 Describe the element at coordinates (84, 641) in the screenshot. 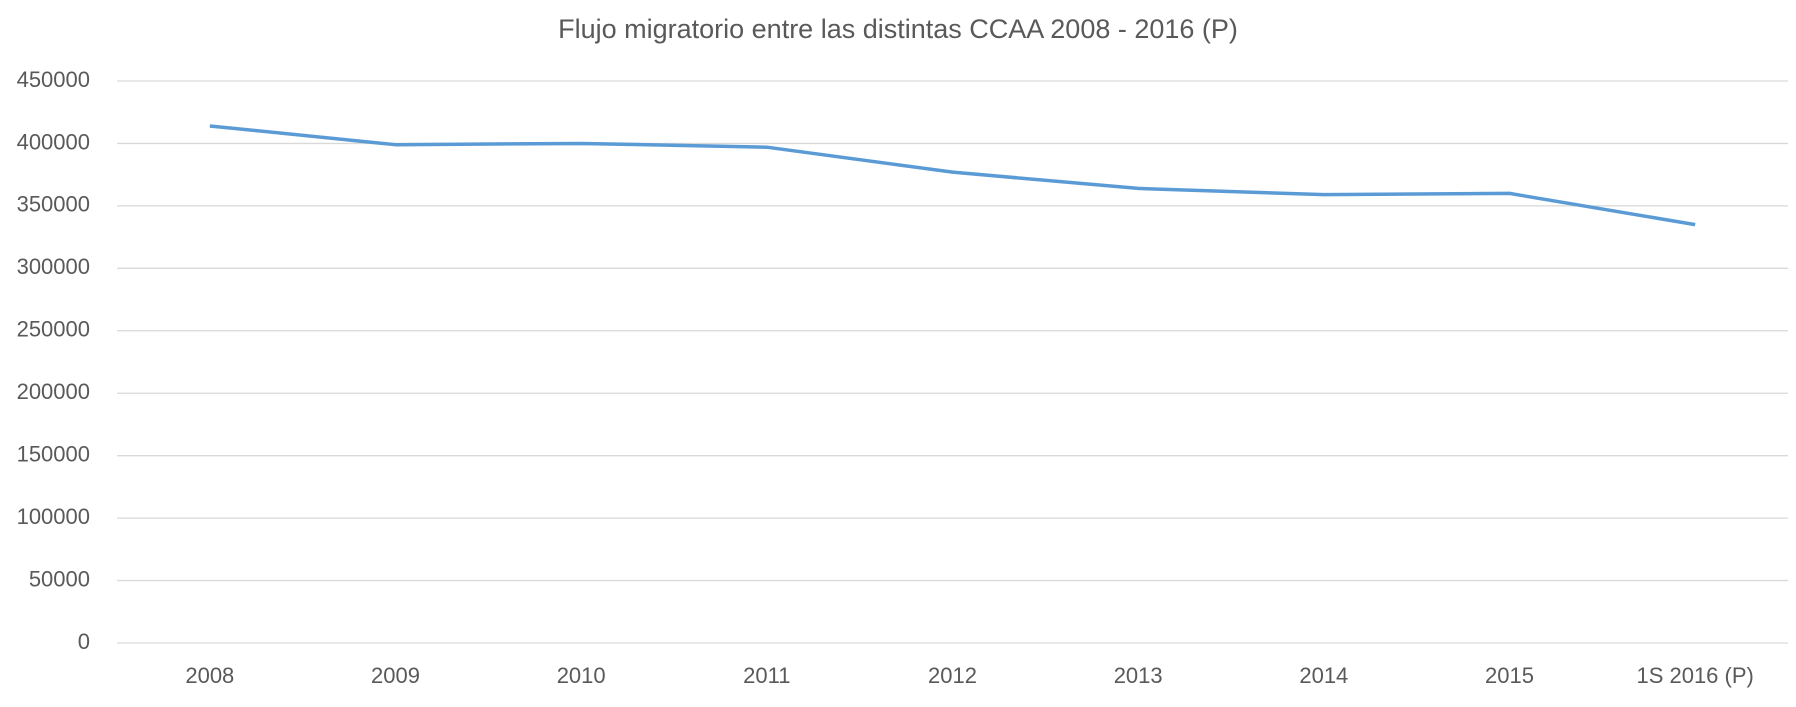

I see `y-tick-label: 0` at that location.